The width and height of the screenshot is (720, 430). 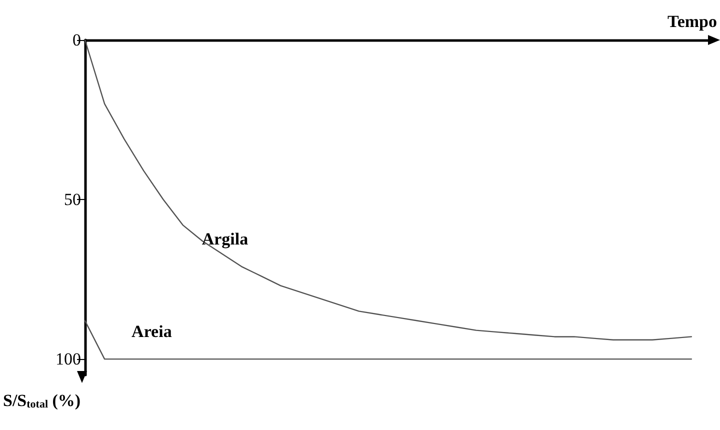 What do you see at coordinates (225, 239) in the screenshot?
I see `series-label: Argila` at bounding box center [225, 239].